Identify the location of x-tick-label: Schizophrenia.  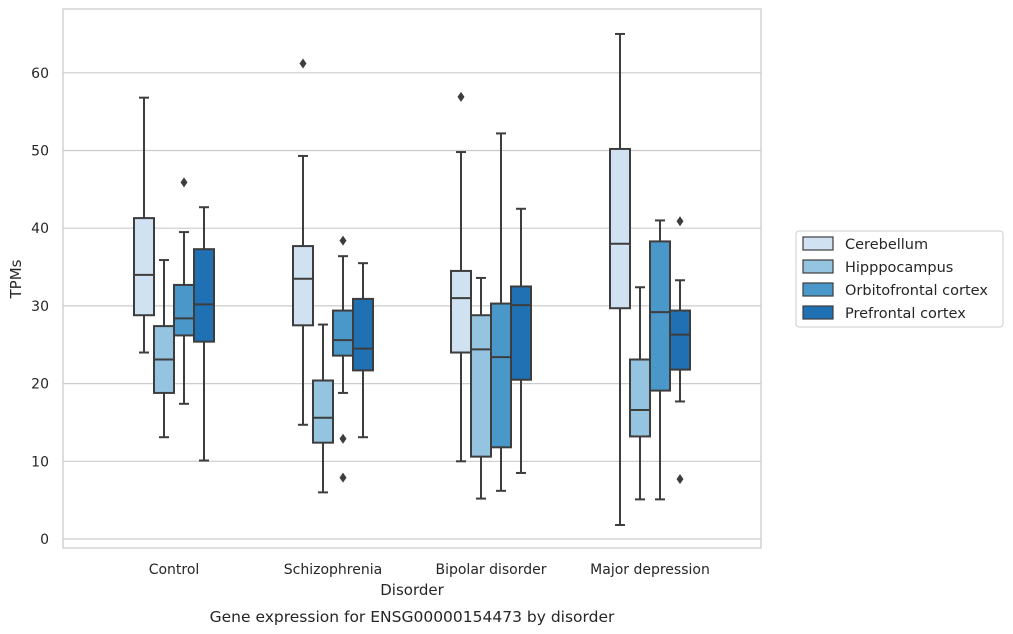
(333, 570).